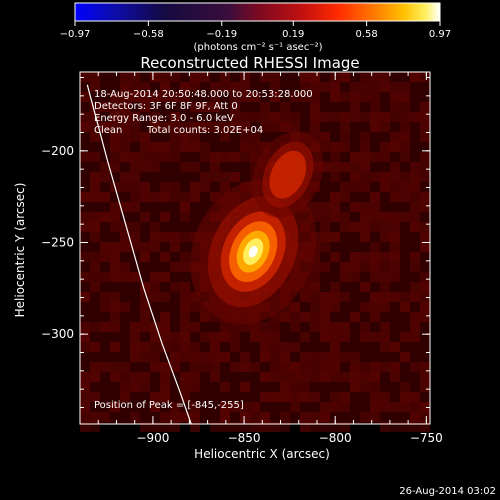 The image size is (500, 500). Describe the element at coordinates (255, 30) in the screenshot. I see `colorbar-ticks: −0.97 −0.58 −0.19 0.19 0.58 0.97` at that location.